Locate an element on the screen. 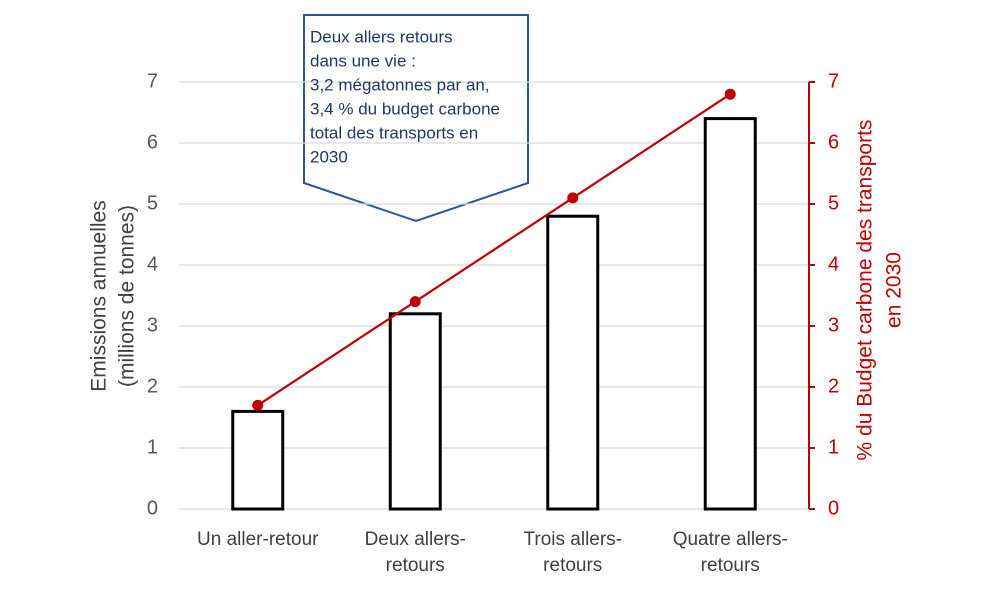 The height and width of the screenshot is (597, 1000). y2-axis-title: % du Budget carbone des transports is located at coordinates (865, 290).